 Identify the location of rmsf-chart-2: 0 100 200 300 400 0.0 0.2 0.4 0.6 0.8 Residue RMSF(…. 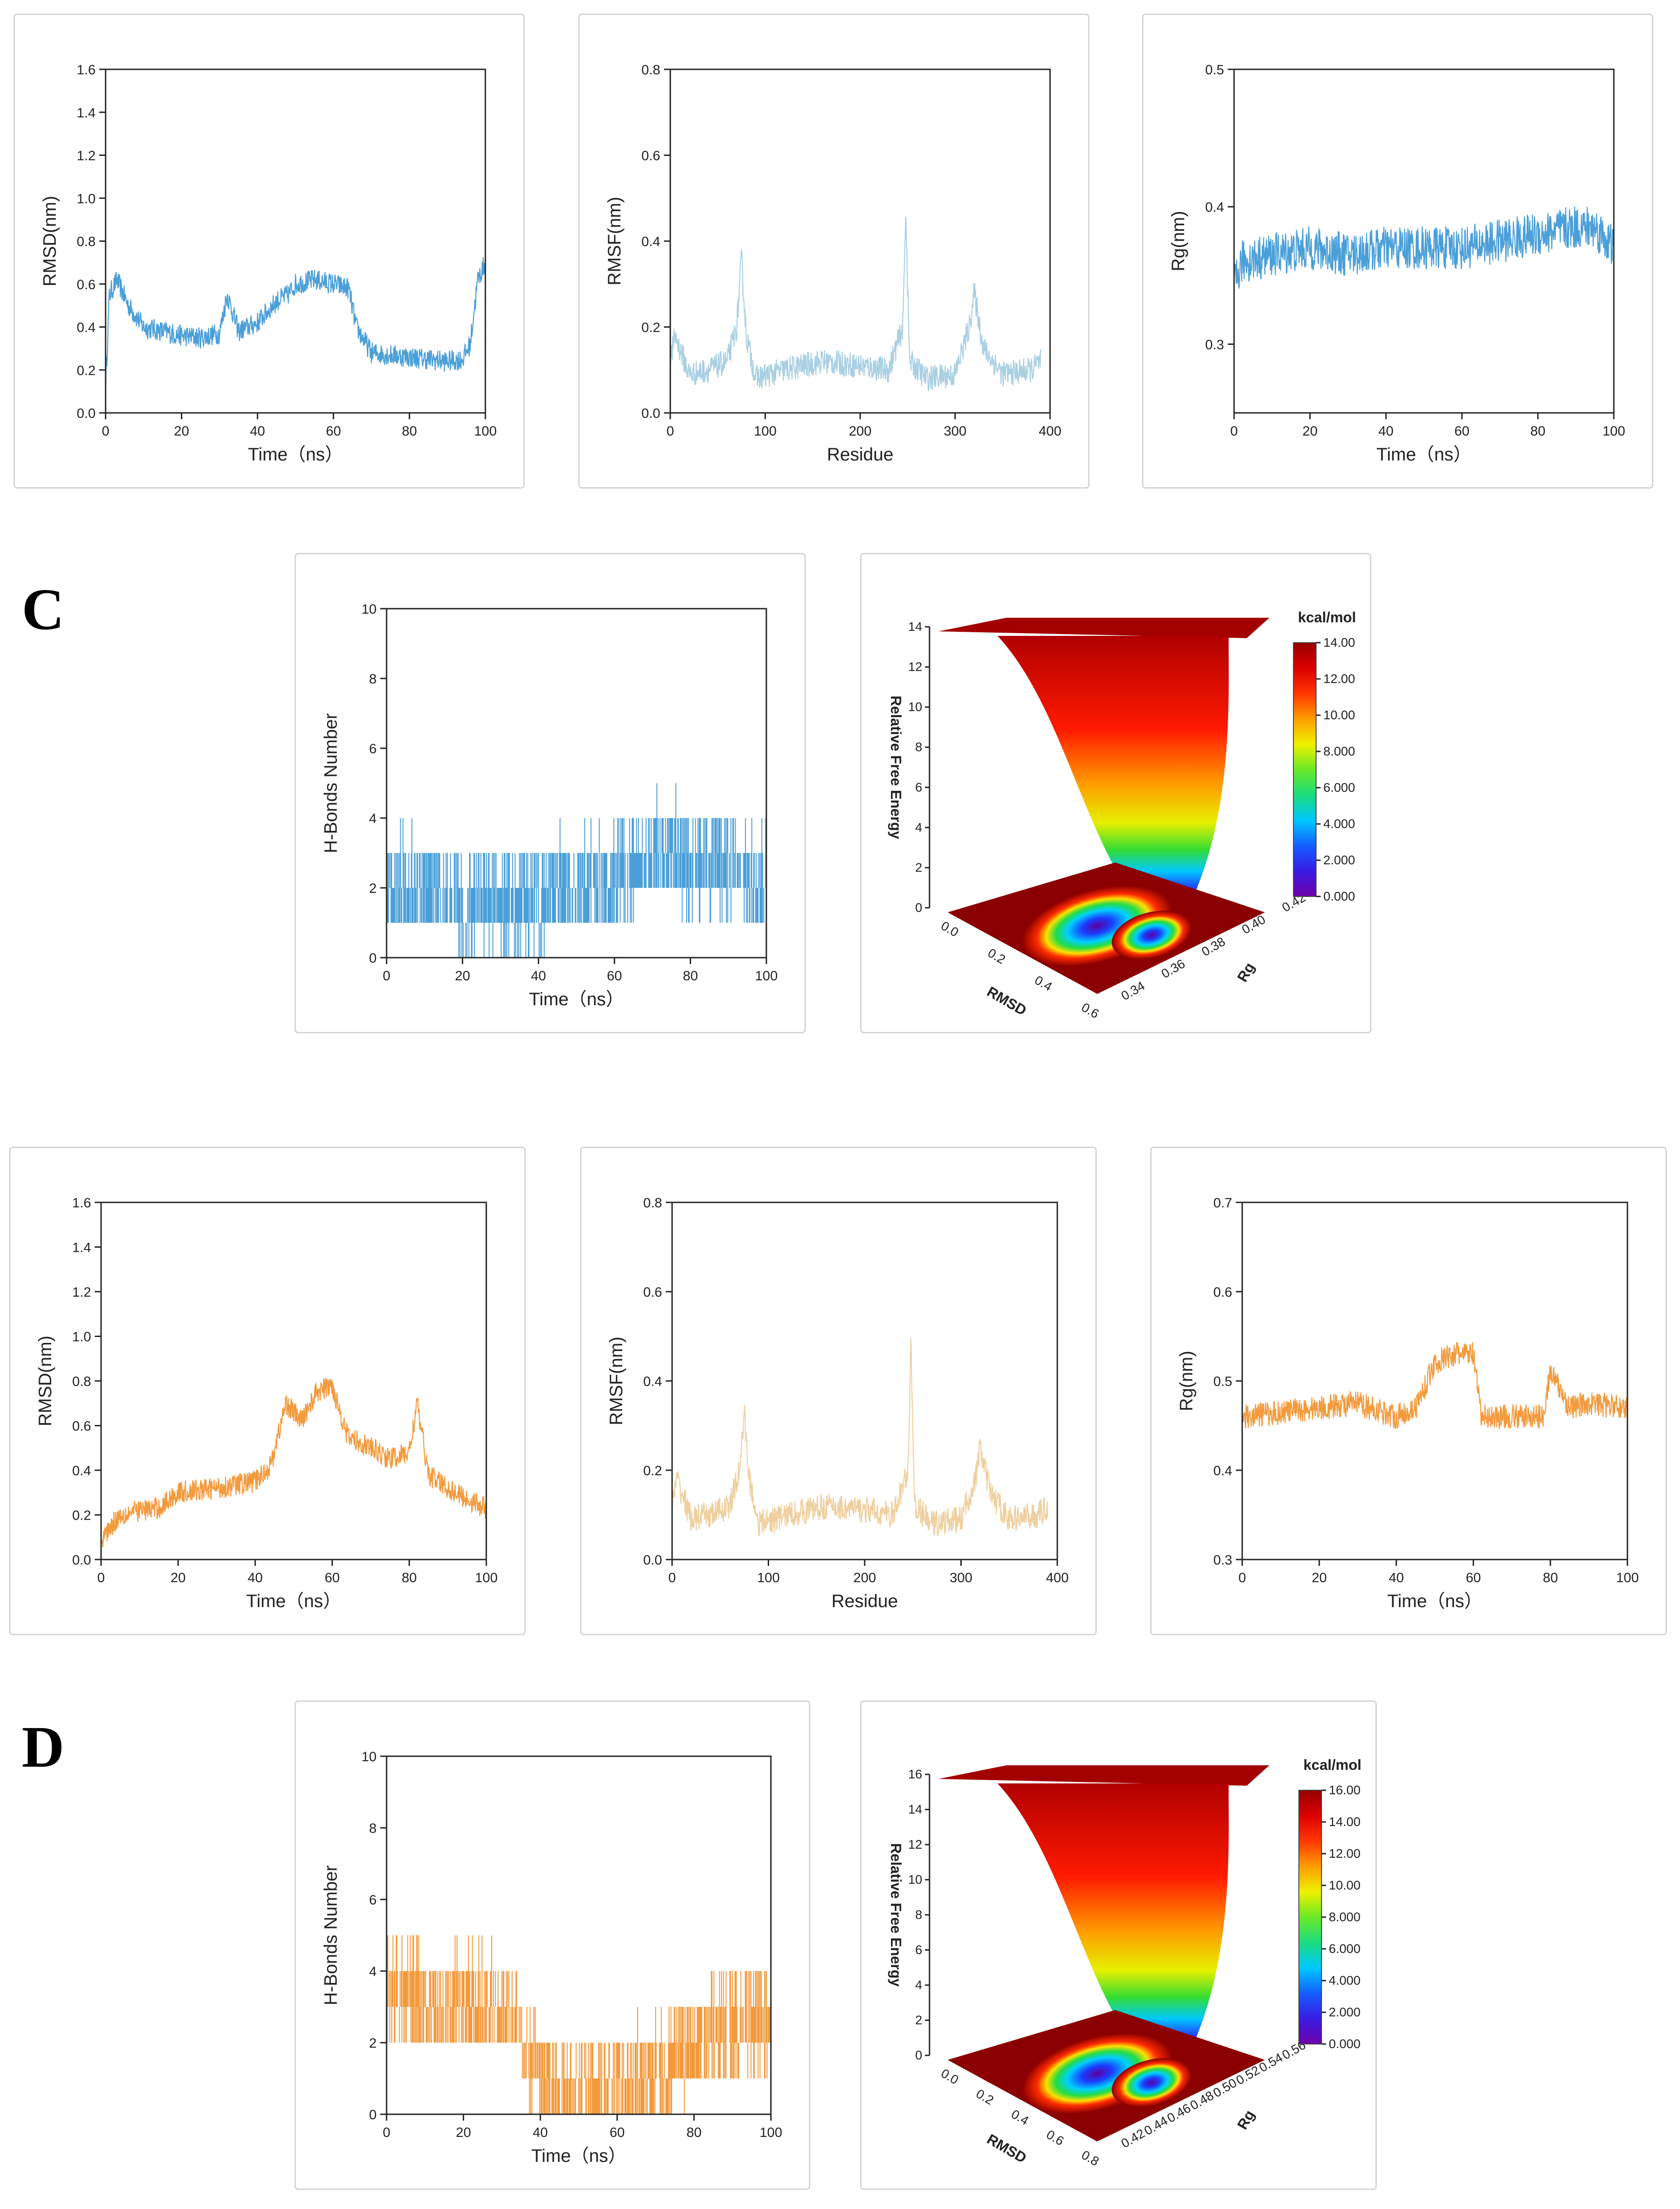
(837, 1403).